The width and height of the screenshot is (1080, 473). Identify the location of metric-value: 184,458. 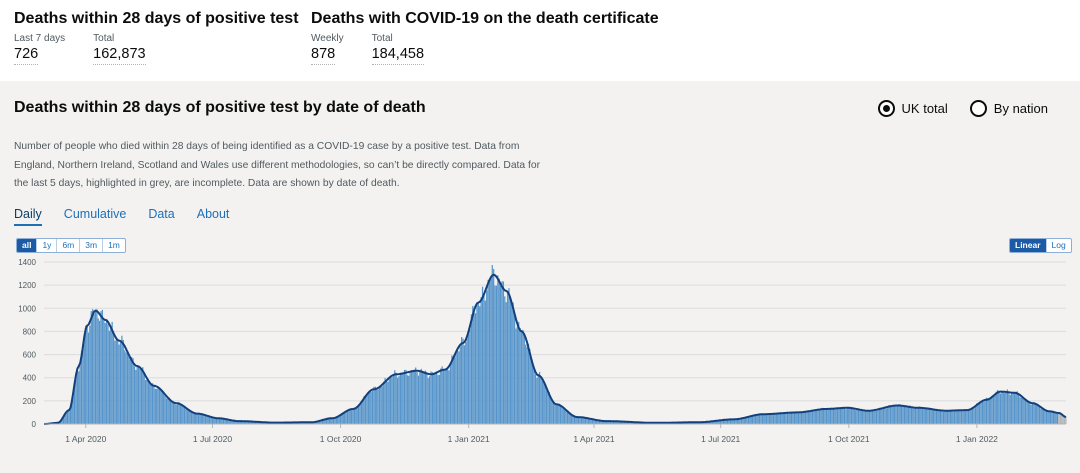
(398, 55).